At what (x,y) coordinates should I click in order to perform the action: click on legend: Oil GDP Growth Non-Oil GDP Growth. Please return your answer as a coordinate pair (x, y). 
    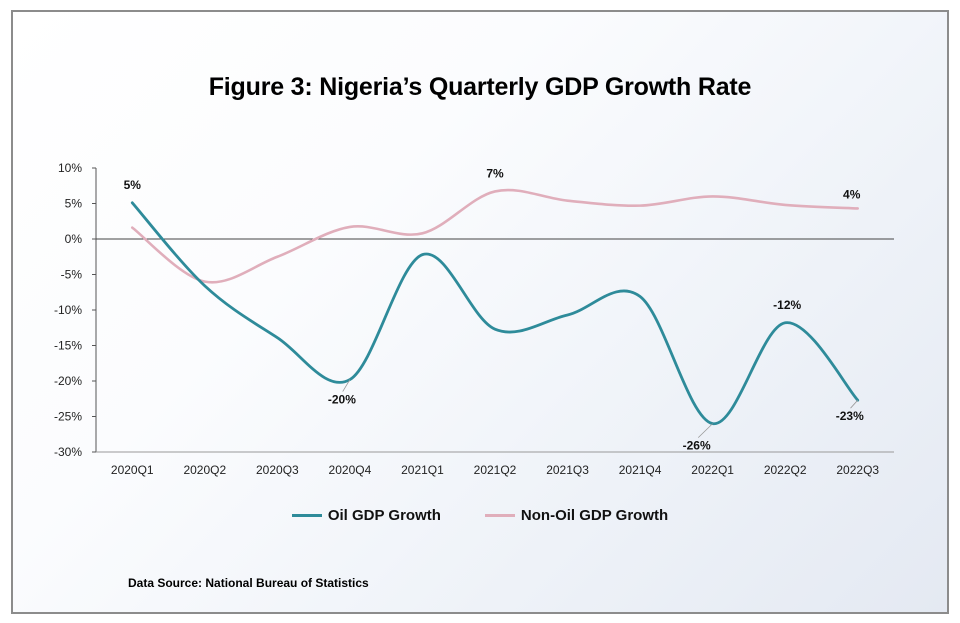
    Looking at the image, I should click on (480, 515).